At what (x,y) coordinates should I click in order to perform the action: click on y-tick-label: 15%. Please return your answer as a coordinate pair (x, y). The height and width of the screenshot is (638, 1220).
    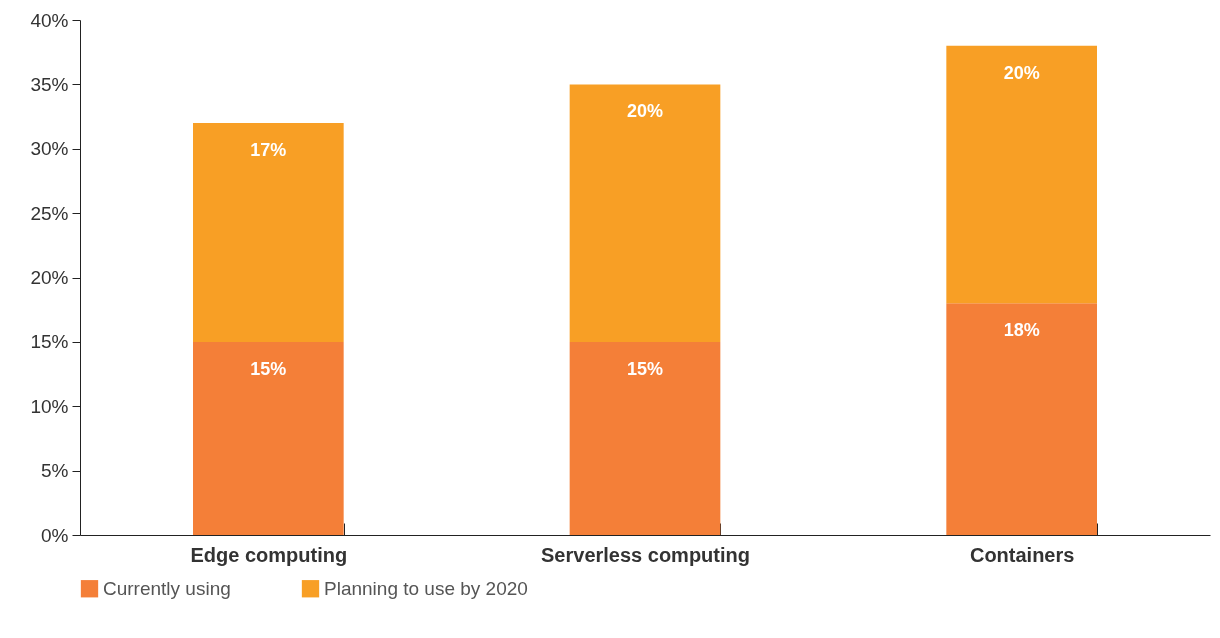
    Looking at the image, I should click on (49, 342).